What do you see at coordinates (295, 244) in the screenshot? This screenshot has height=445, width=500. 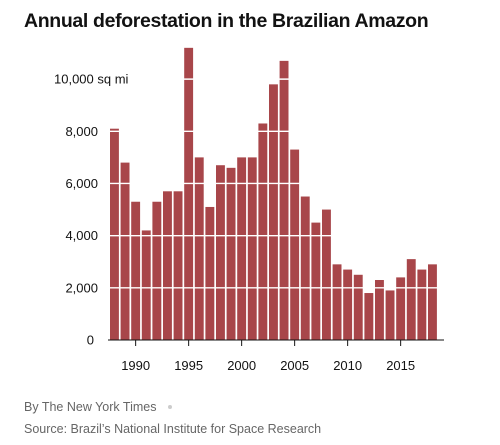 I see `bar-2005` at bounding box center [295, 244].